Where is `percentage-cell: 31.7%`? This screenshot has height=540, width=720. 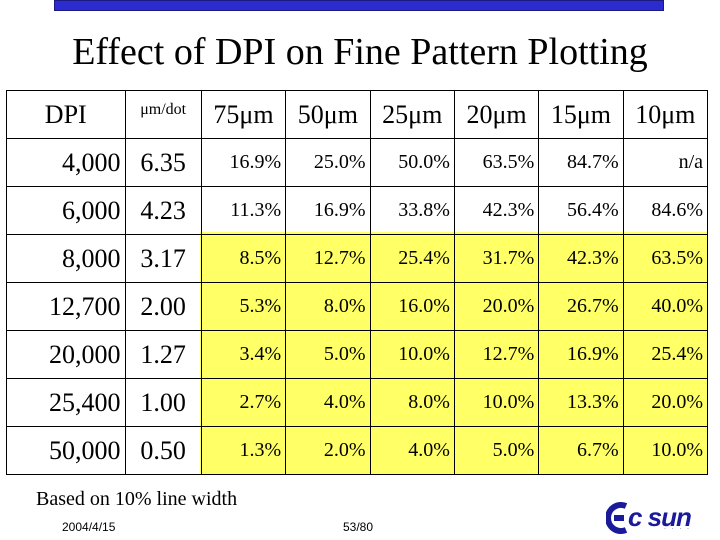
percentage-cell: 31.7% is located at coordinates (496, 258).